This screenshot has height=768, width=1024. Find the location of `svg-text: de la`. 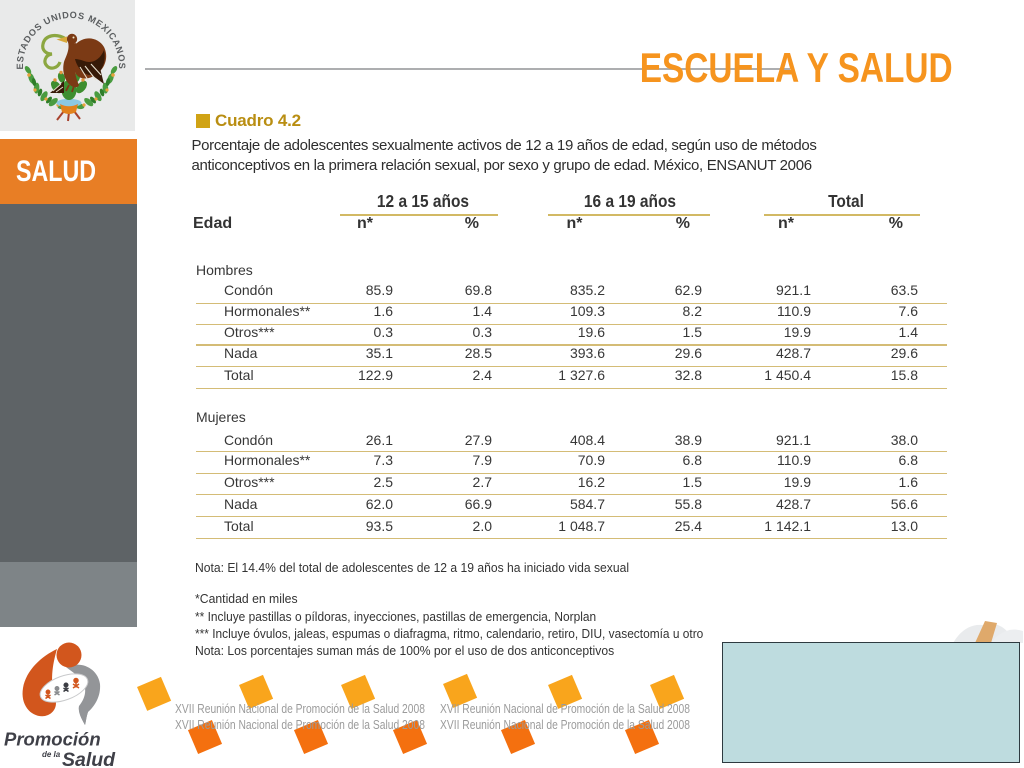

svg-text: de la is located at coordinates (51, 754).